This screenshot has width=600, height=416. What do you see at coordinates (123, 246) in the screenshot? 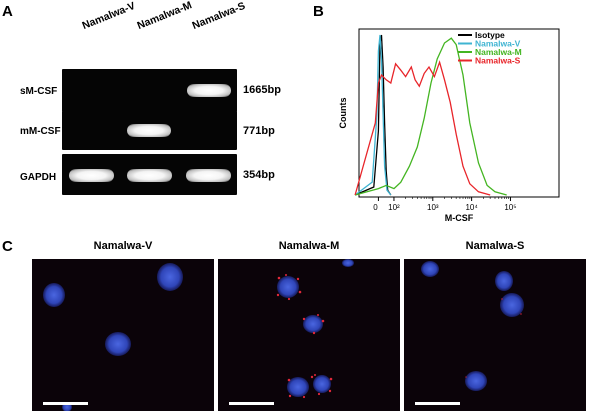
I see `image-title-v: Namalwa-V` at bounding box center [123, 246].